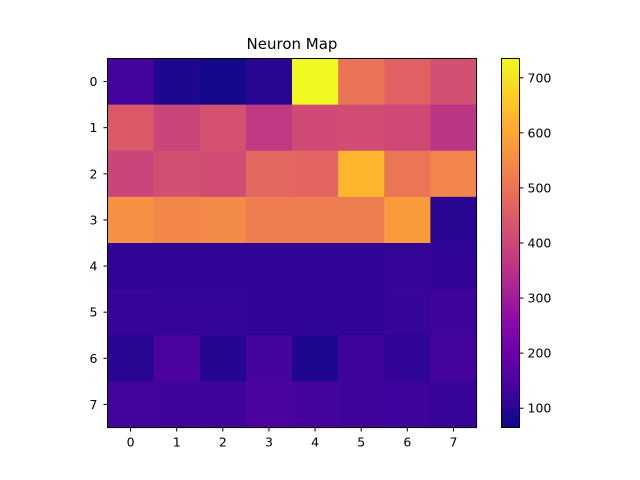 This screenshot has width=640, height=480. Describe the element at coordinates (315, 442) in the screenshot. I see `x-tick-label: 4` at that location.